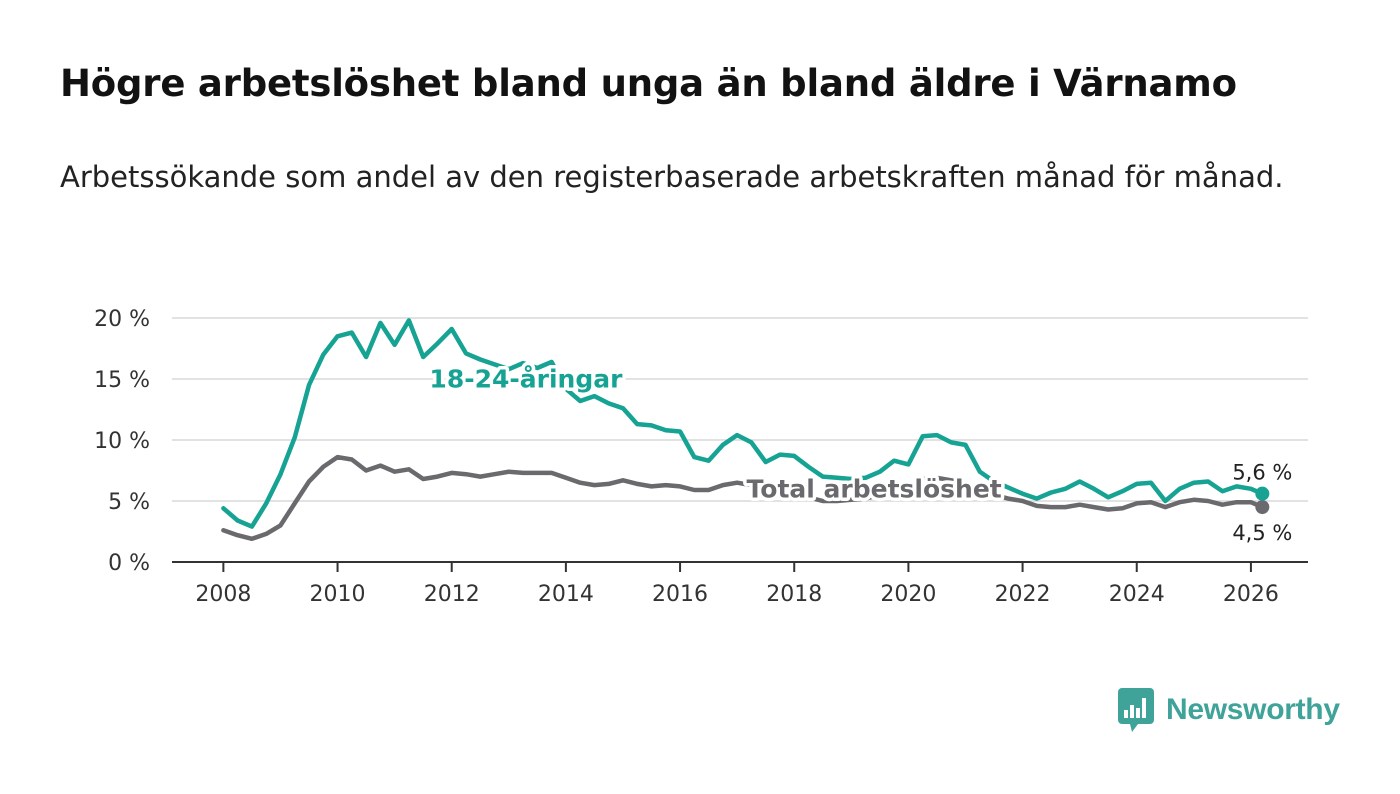 Image resolution: width=1400 pixels, height=794 pixels. Describe the element at coordinates (122, 319) in the screenshot. I see `y-tick-label: 20 %` at that location.